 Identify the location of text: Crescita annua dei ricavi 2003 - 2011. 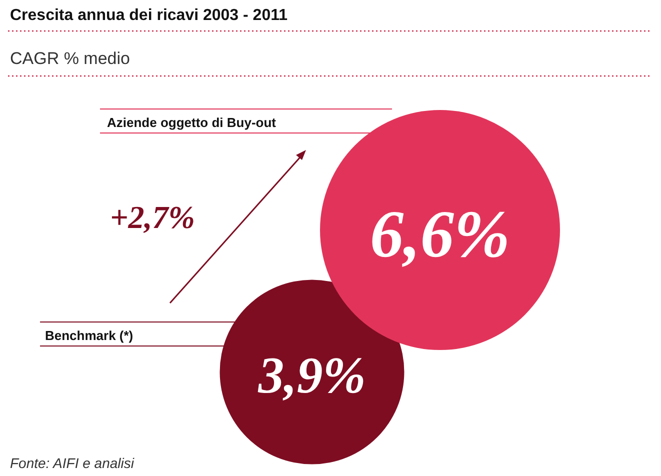
(149, 15).